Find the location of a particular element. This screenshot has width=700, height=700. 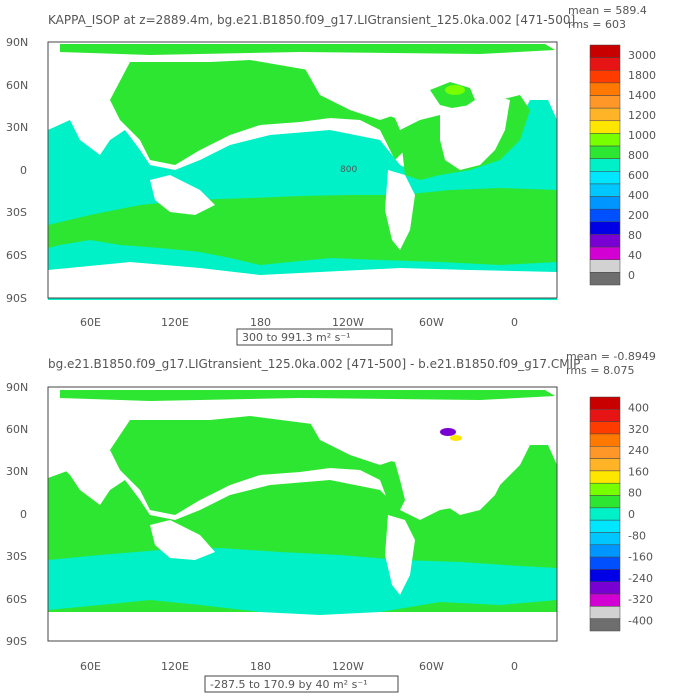

top-land-north-america is located at coordinates (347, 90).